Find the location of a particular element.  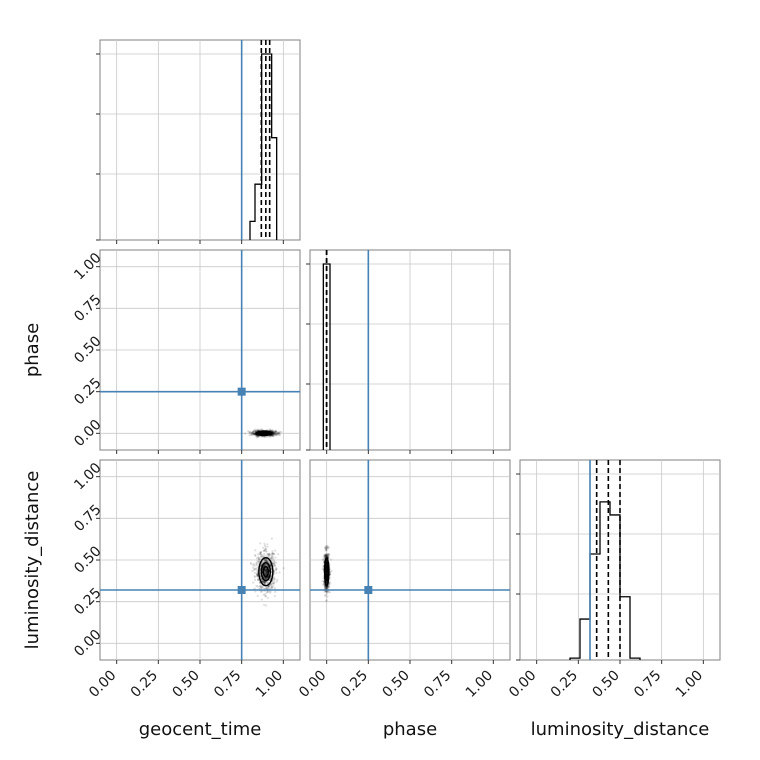

histogram-luminosity_distance is located at coordinates (605, 580).